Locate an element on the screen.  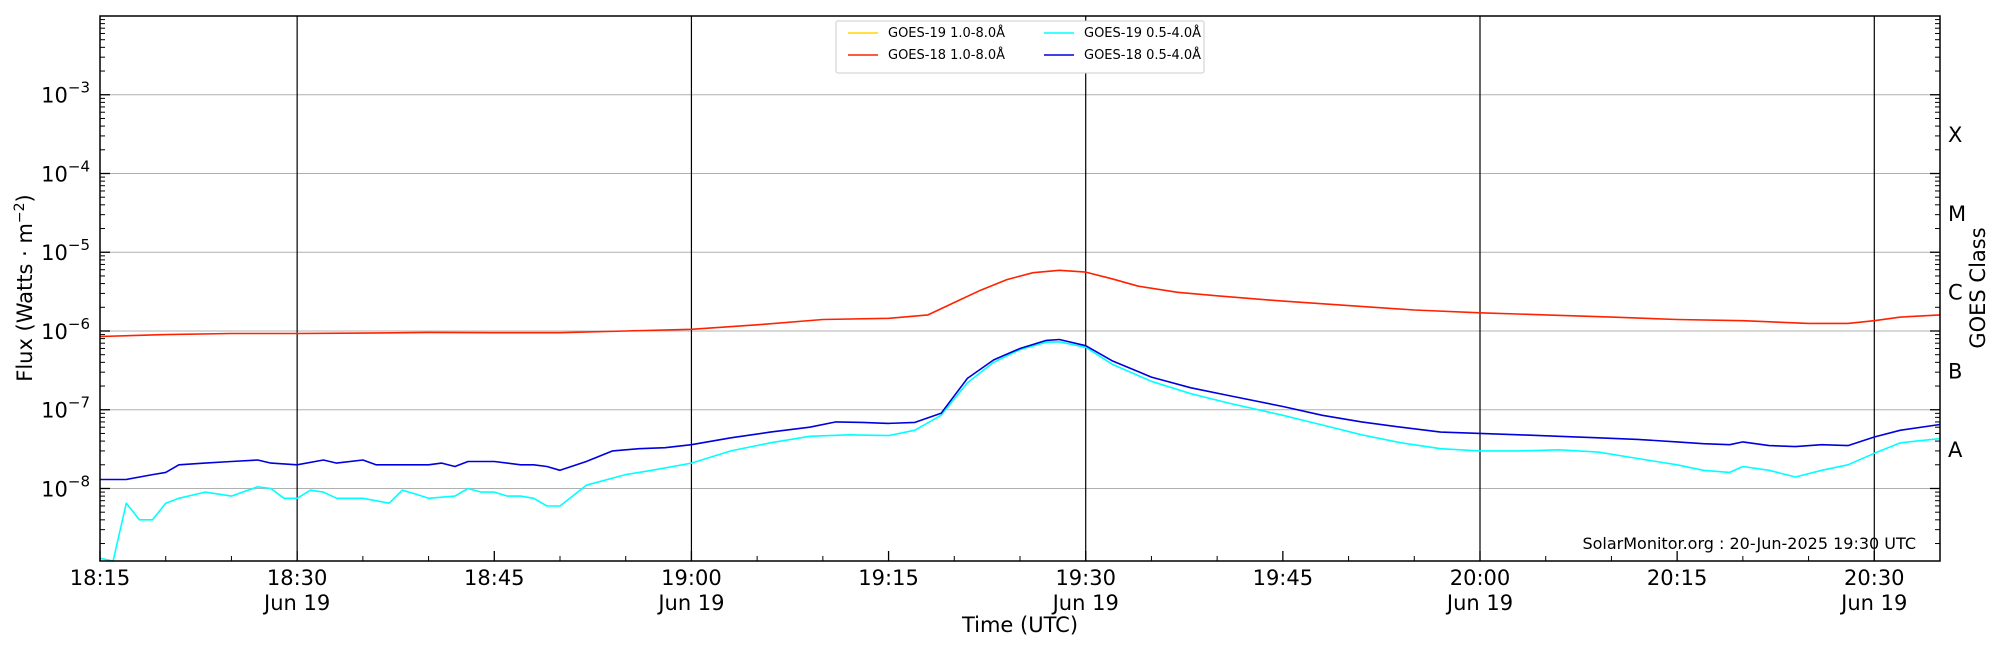
y-axis-title-sup: −2 is located at coordinates (20, 212).